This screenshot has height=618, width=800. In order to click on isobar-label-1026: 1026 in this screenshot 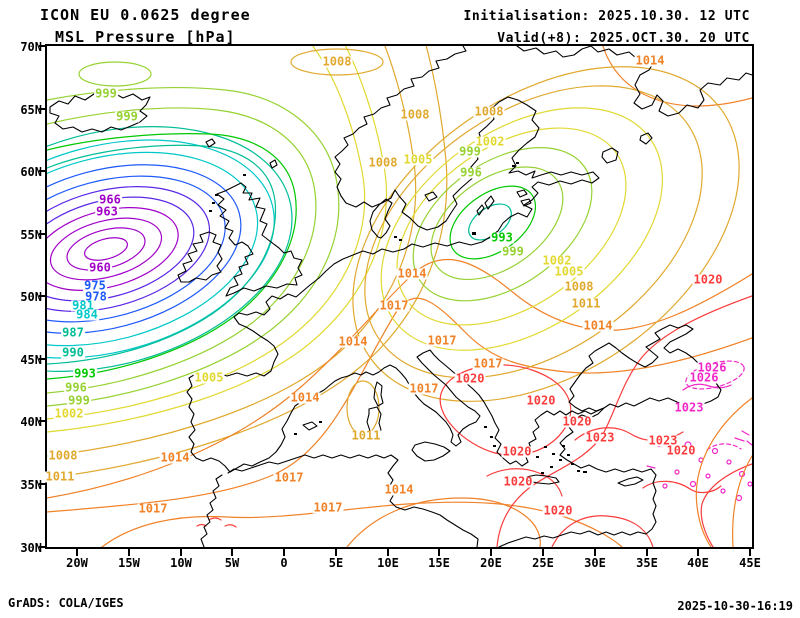, I will do `click(712, 367)`.